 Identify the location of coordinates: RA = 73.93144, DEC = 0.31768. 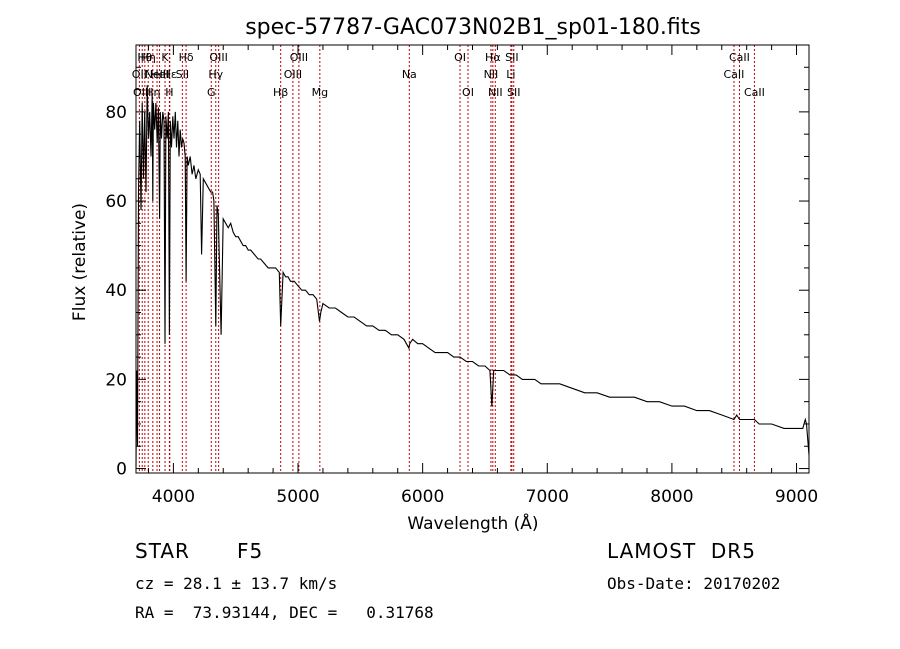
(284, 612).